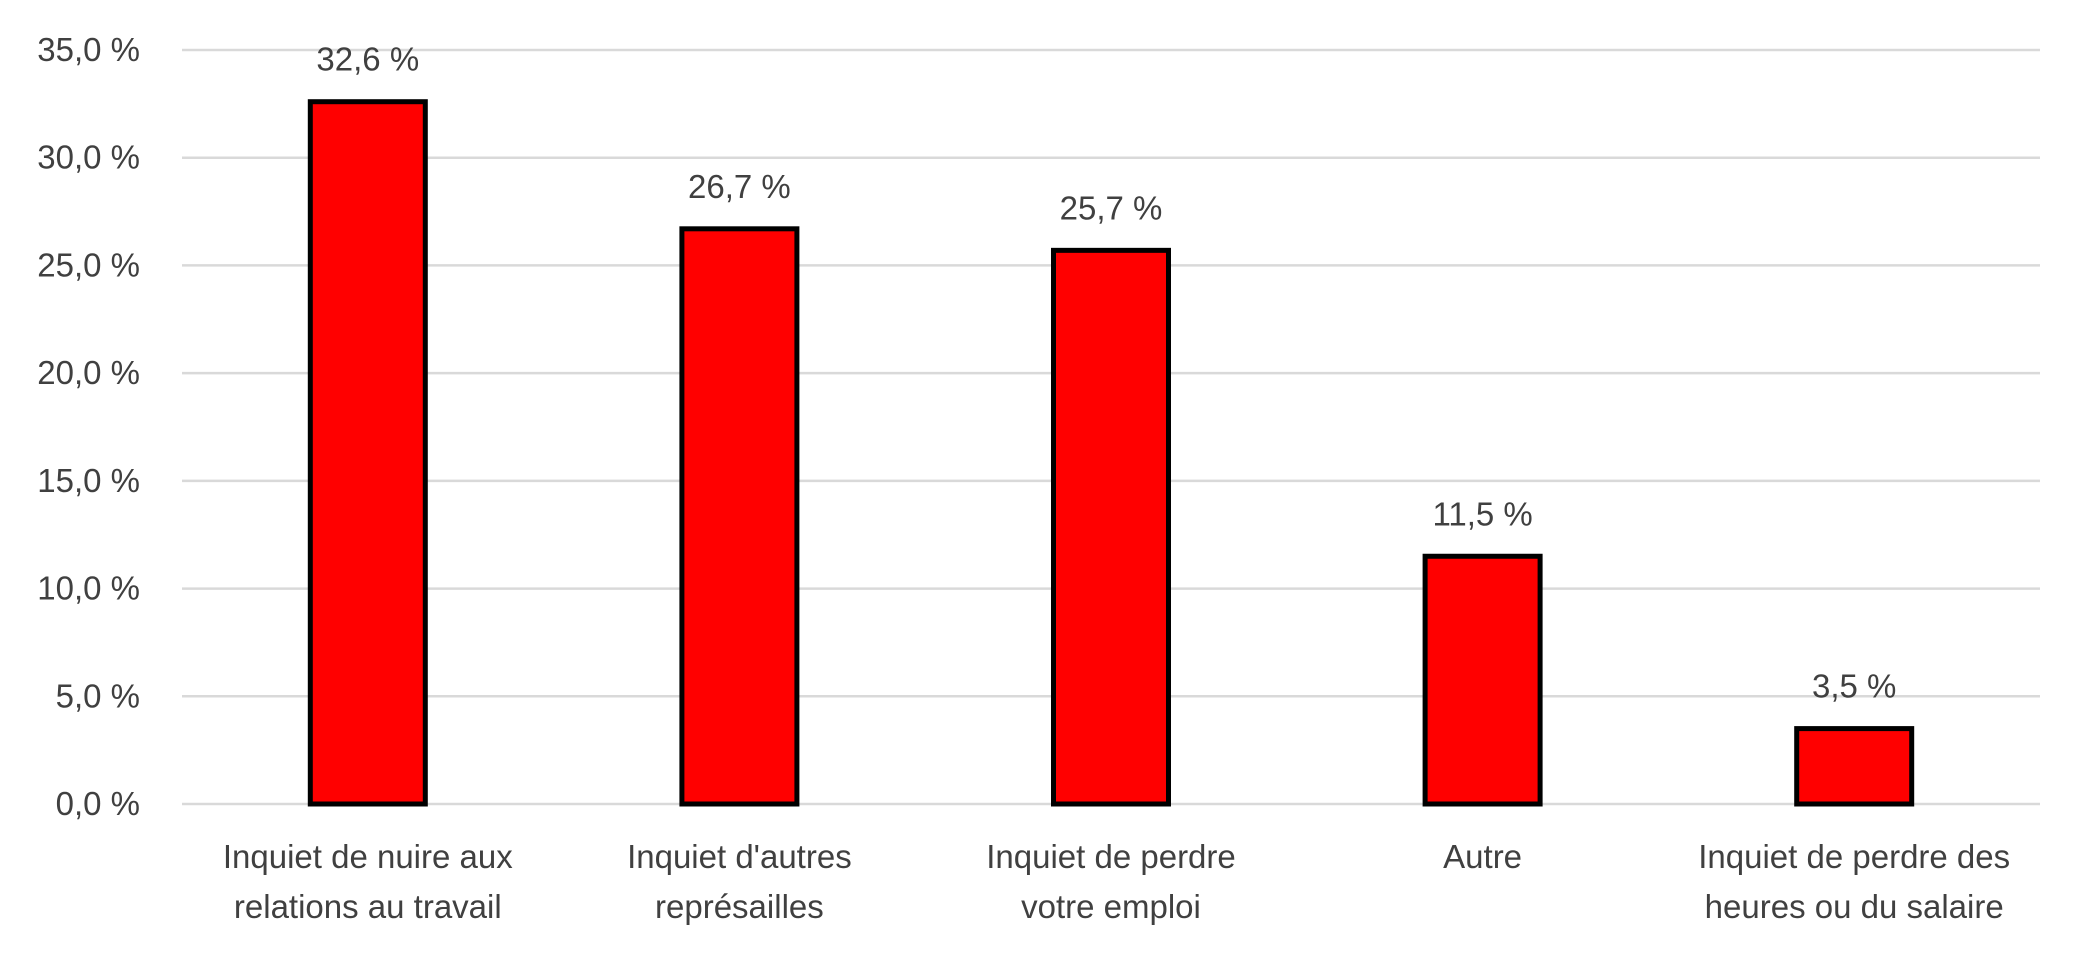  I want to click on x-tick-label: Inquiet de perdre des, so click(1854, 856).